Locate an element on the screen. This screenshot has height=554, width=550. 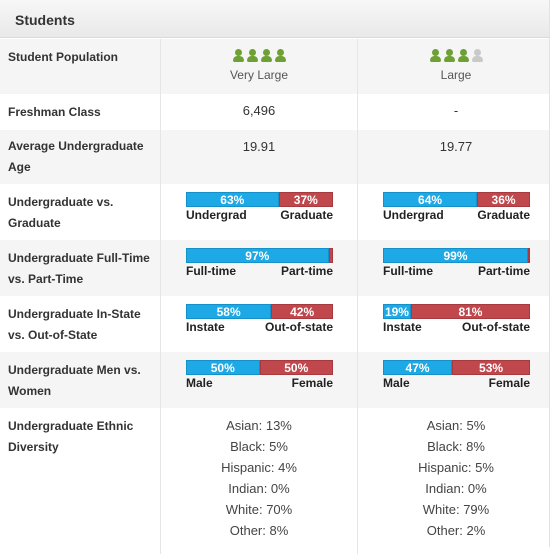
ug-grad-col1: 63% 37% Undergrad Graduate is located at coordinates (258, 212).